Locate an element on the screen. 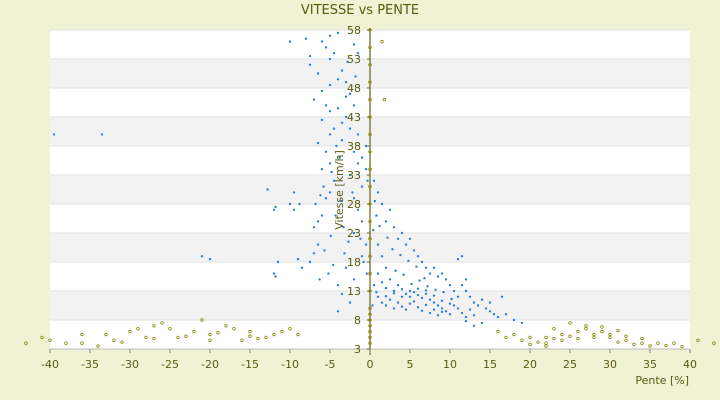 Image resolution: width=720 pixels, height=400 pixels. y-tick-label: 23 is located at coordinates (354, 233).